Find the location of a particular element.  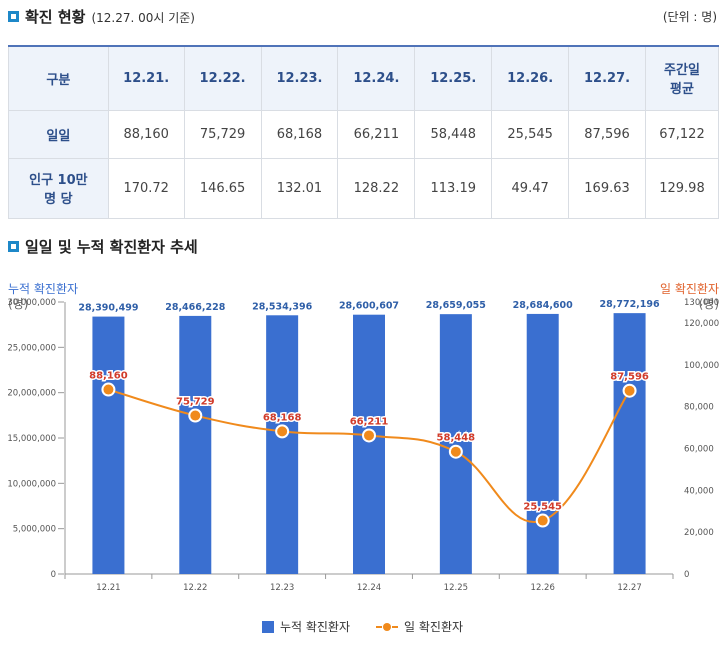

legend-item-cumulative: 누적 확진환자 is located at coordinates (306, 626).